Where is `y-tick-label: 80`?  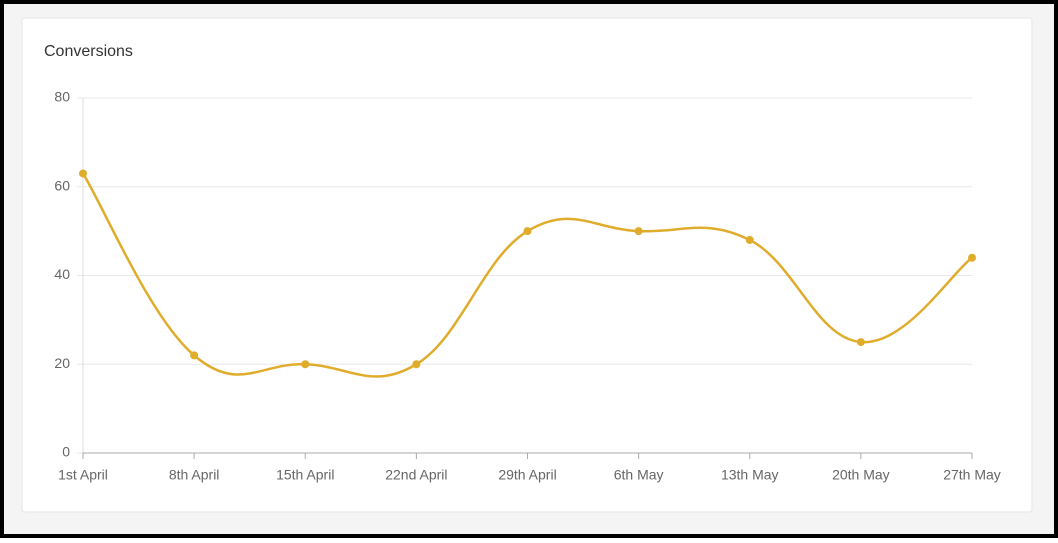 y-tick-label: 80 is located at coordinates (62, 97).